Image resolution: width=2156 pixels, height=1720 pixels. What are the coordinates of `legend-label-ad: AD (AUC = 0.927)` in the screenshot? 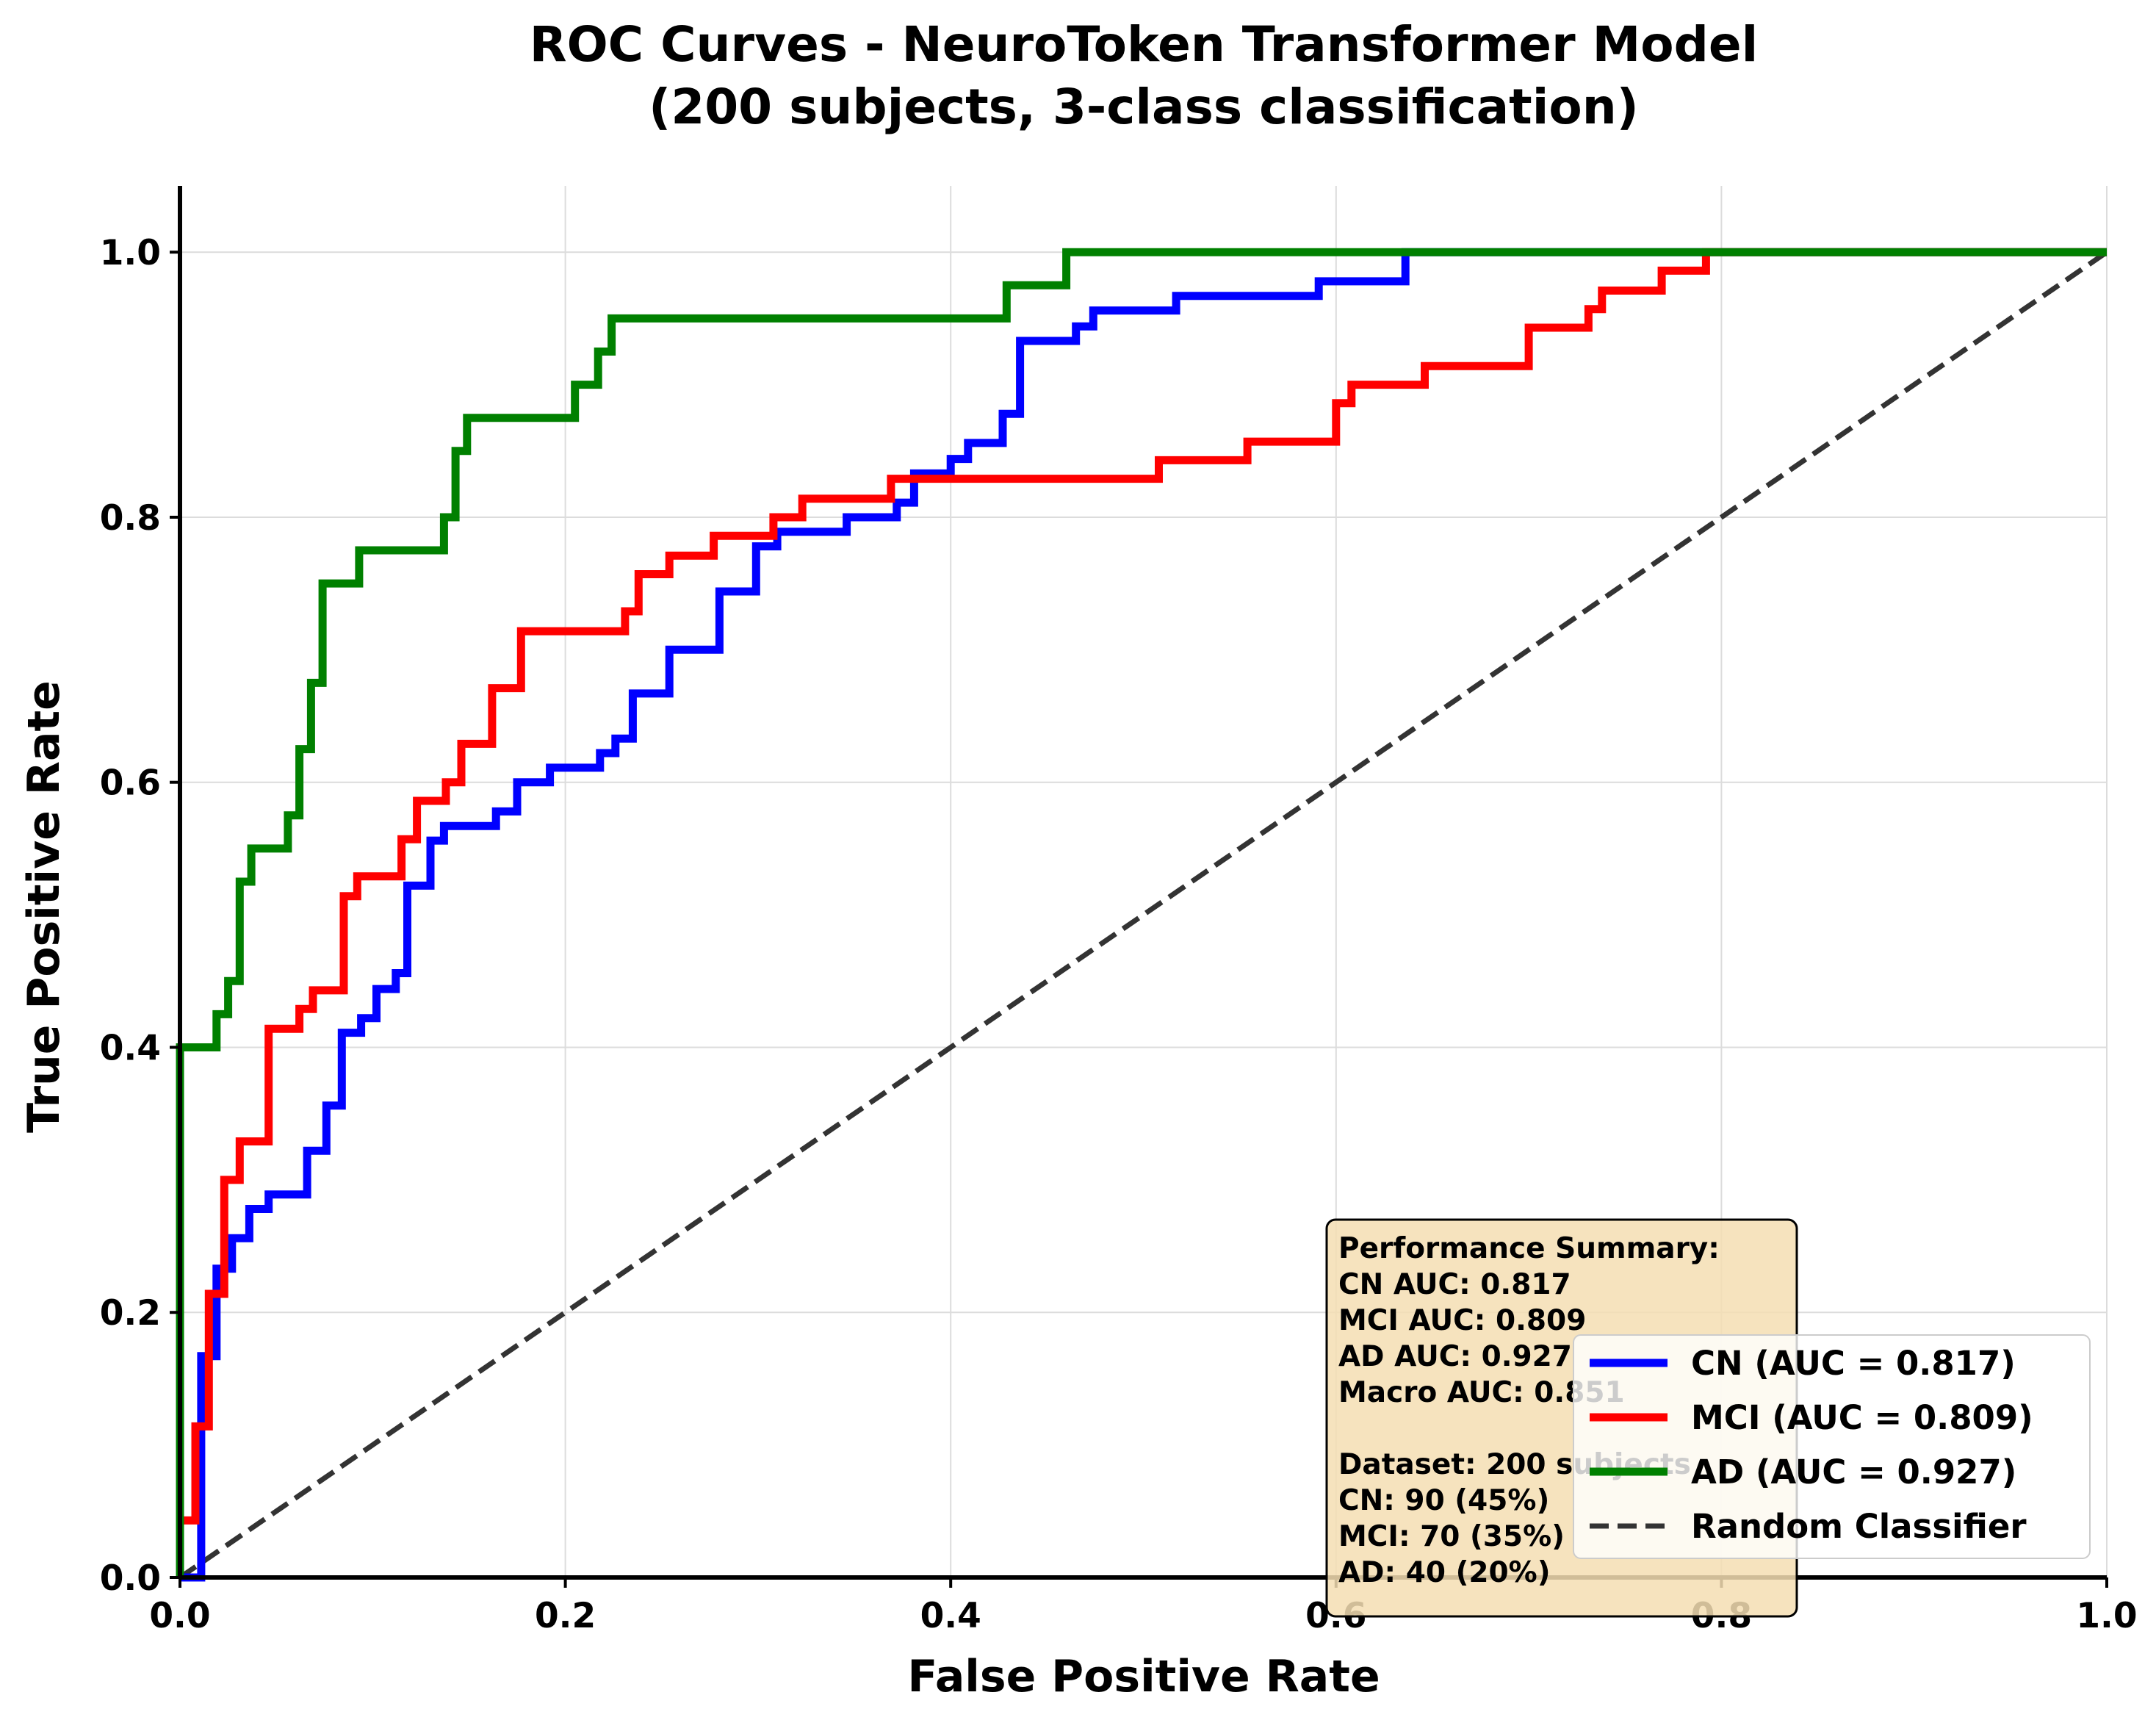 It's located at (1853, 1472).